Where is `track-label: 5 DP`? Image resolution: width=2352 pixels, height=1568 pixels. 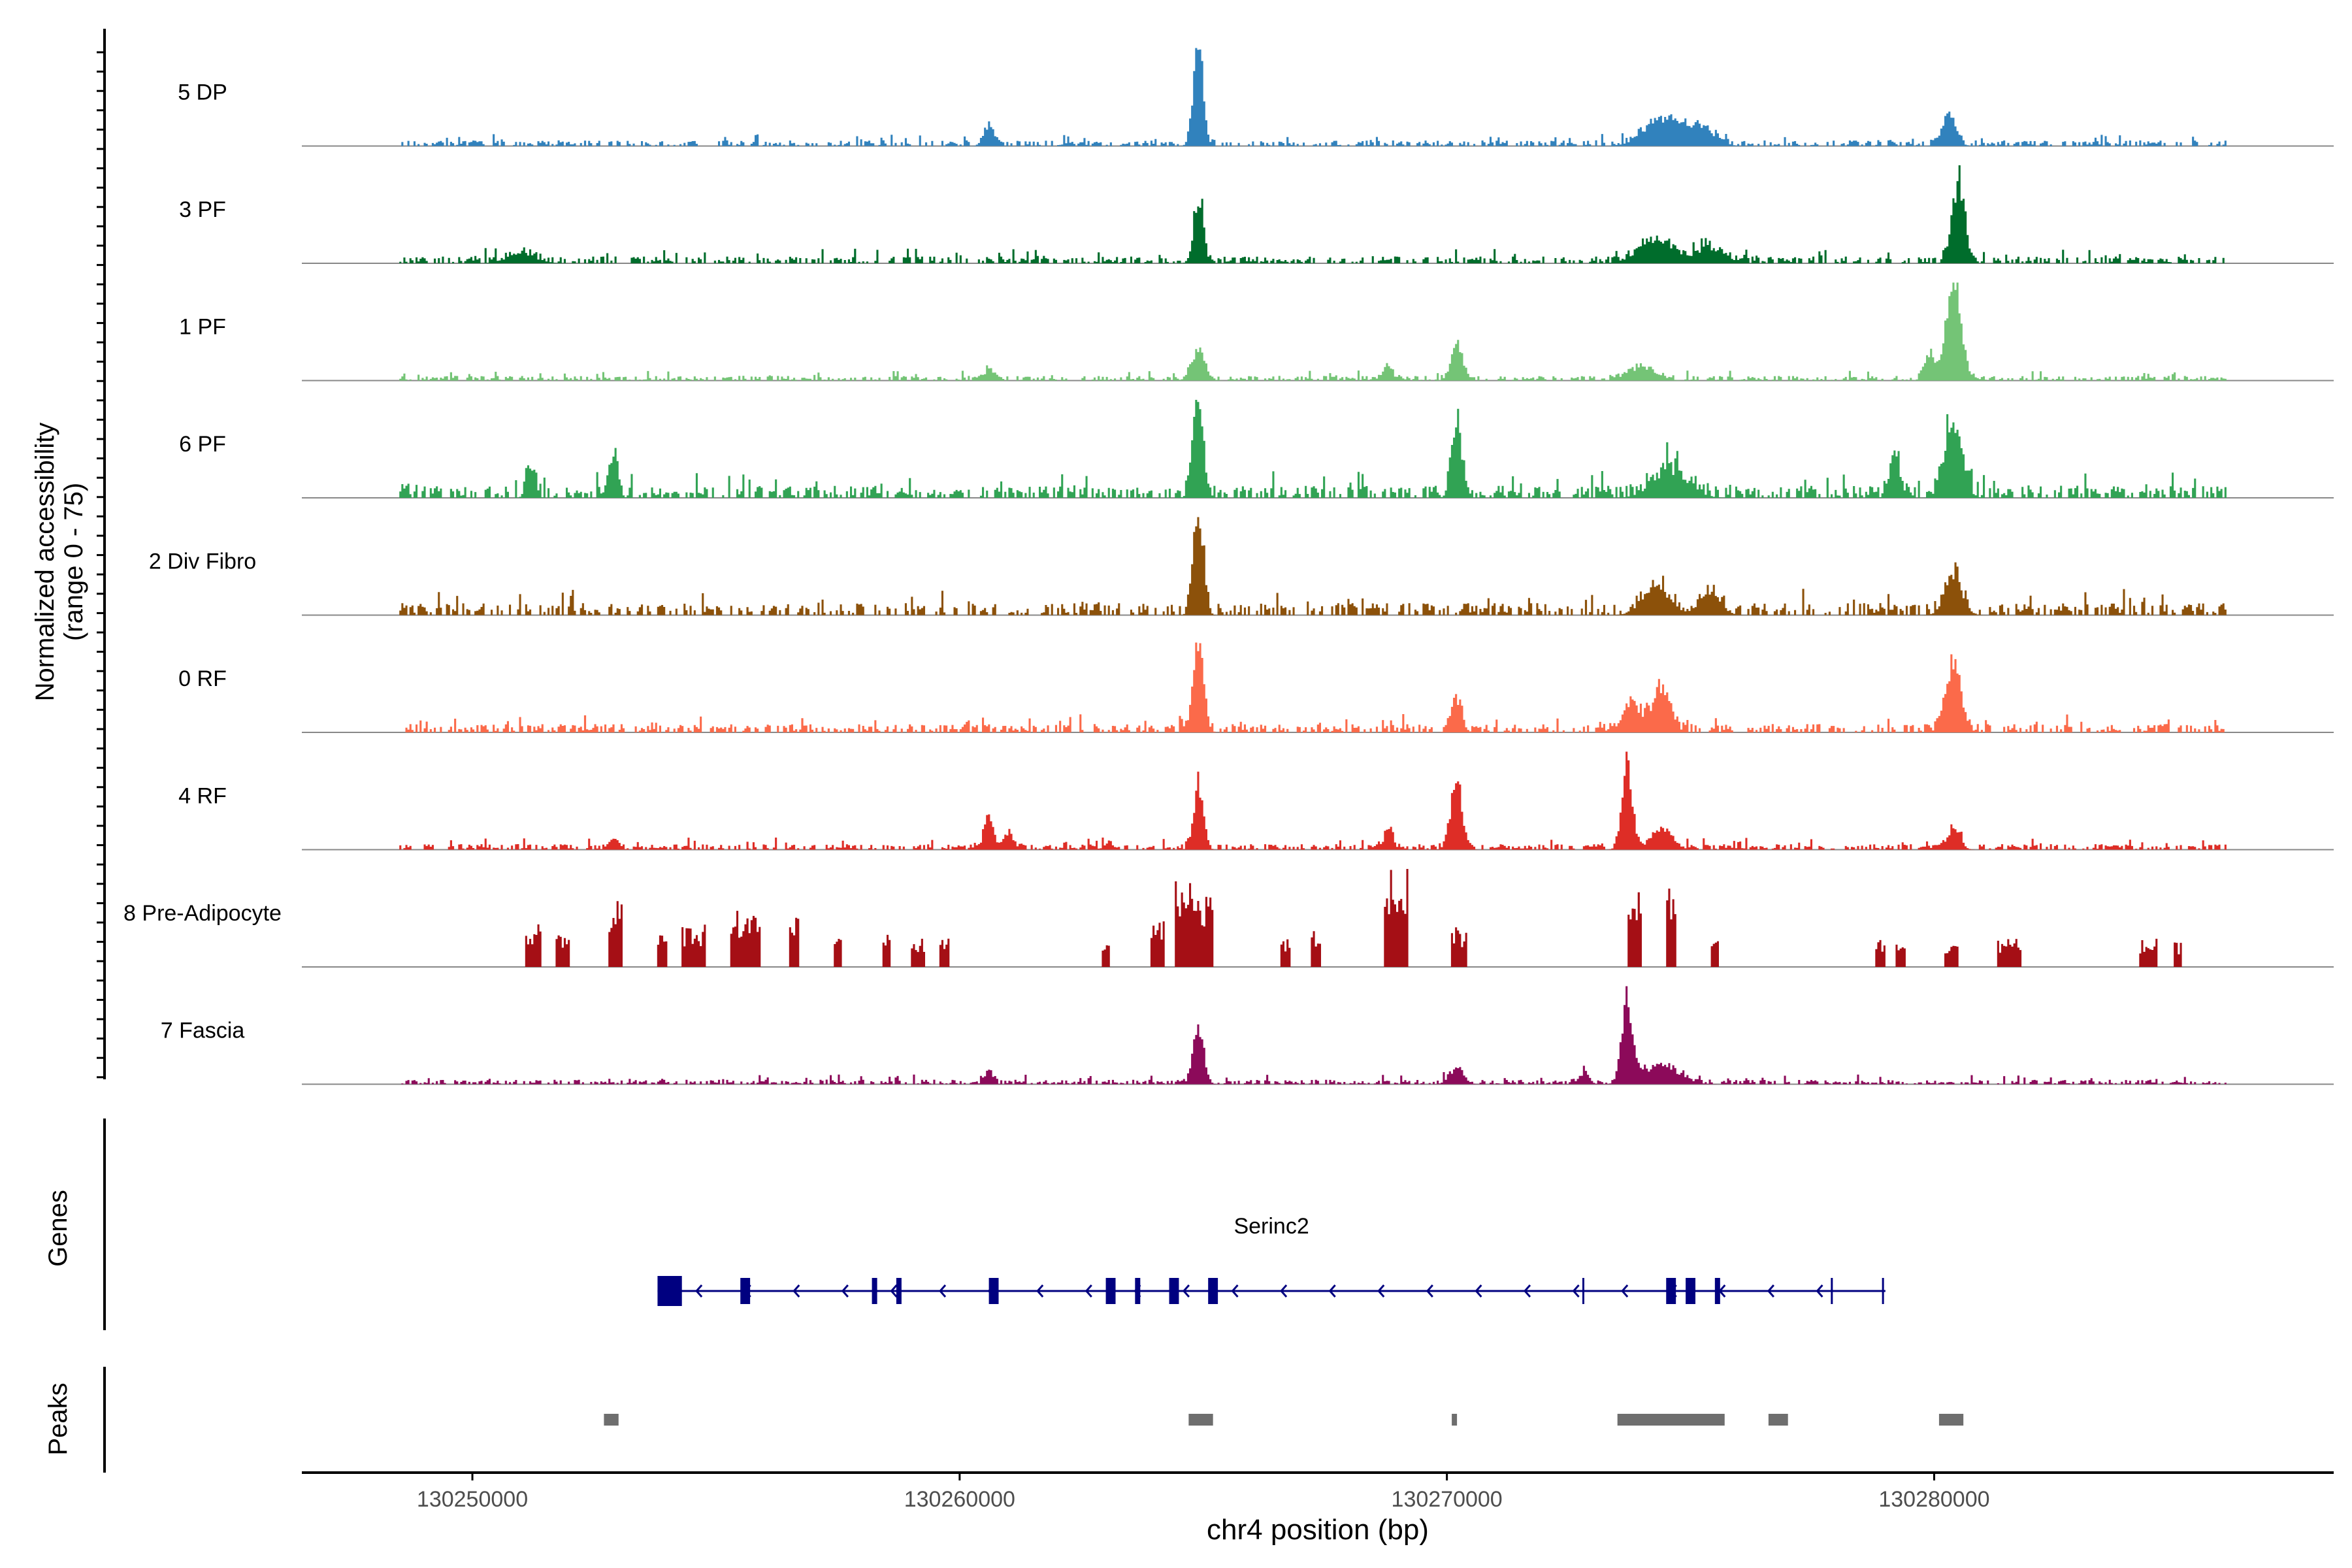
track-label: 5 DP is located at coordinates (202, 92).